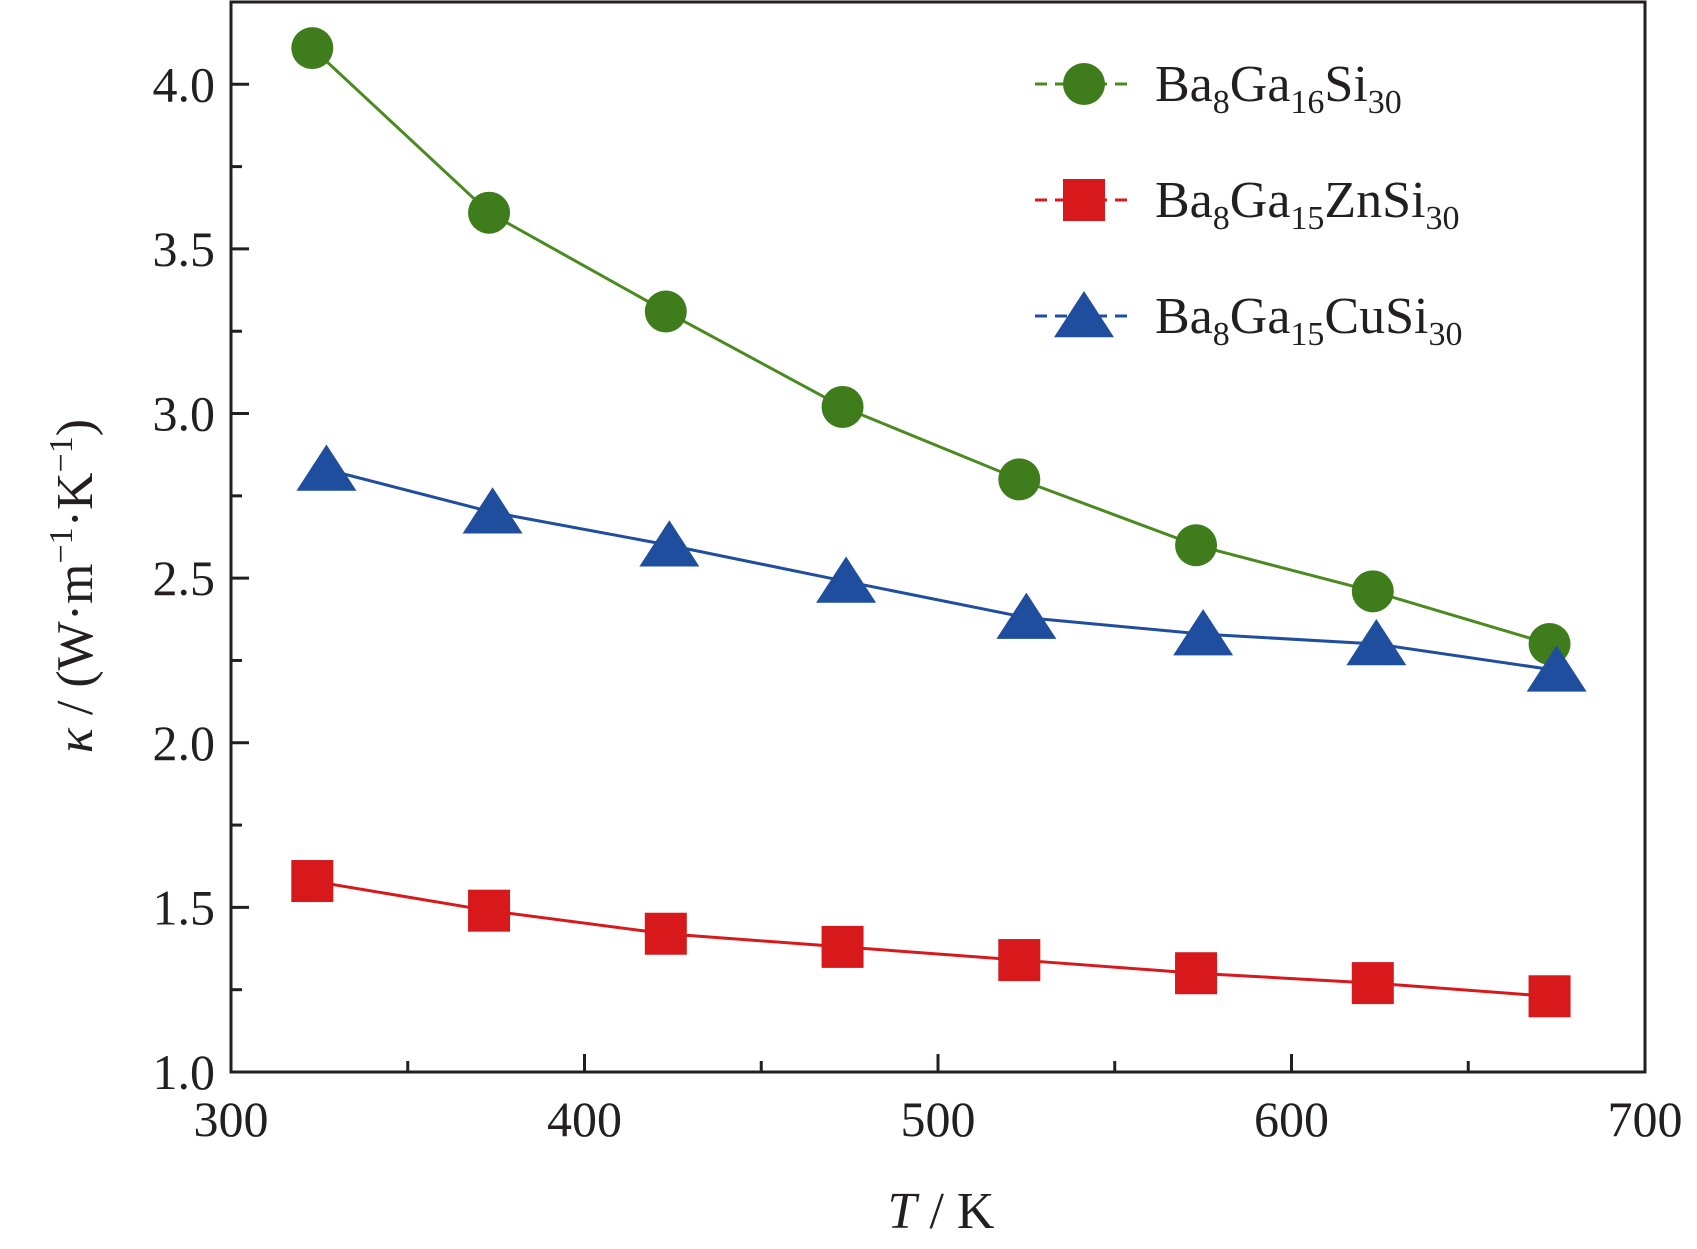  What do you see at coordinates (1307, 204) in the screenshot?
I see `legend-label-2: Ba8Ga15ZnSi30` at bounding box center [1307, 204].